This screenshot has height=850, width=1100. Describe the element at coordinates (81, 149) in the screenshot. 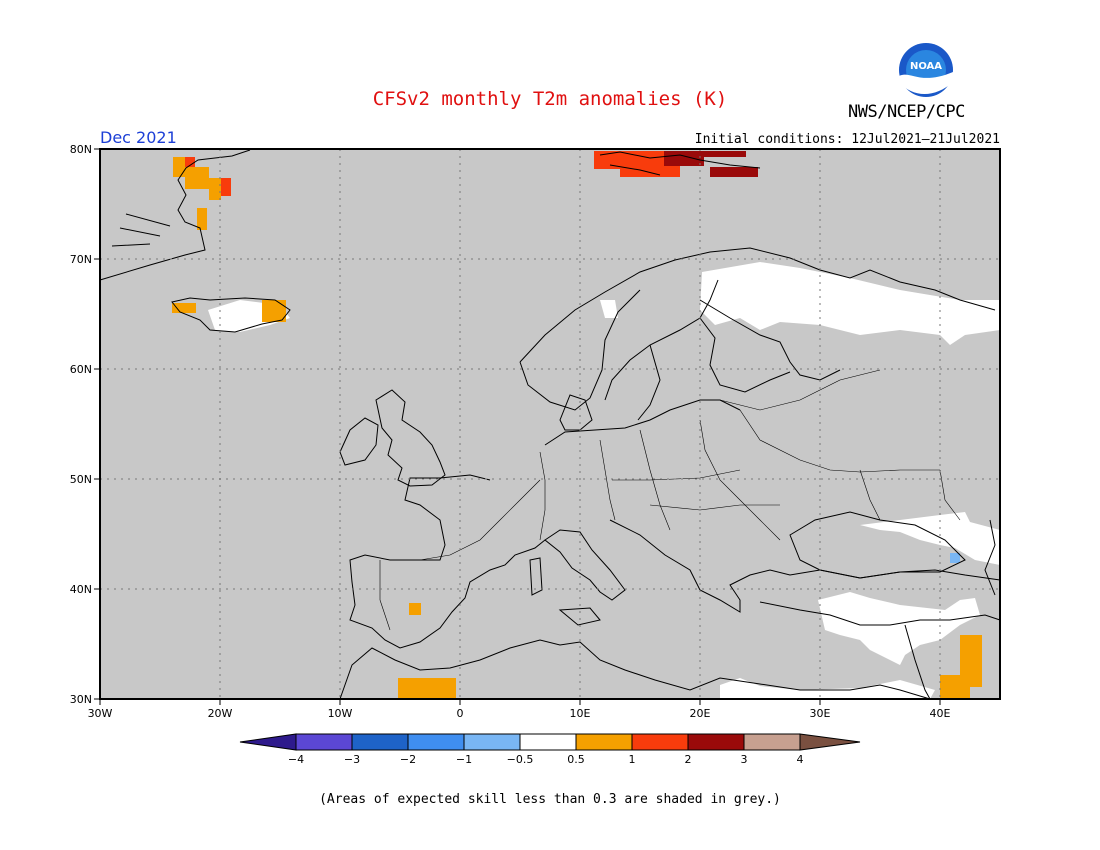

I see `lat-label-80n: 80N` at that location.